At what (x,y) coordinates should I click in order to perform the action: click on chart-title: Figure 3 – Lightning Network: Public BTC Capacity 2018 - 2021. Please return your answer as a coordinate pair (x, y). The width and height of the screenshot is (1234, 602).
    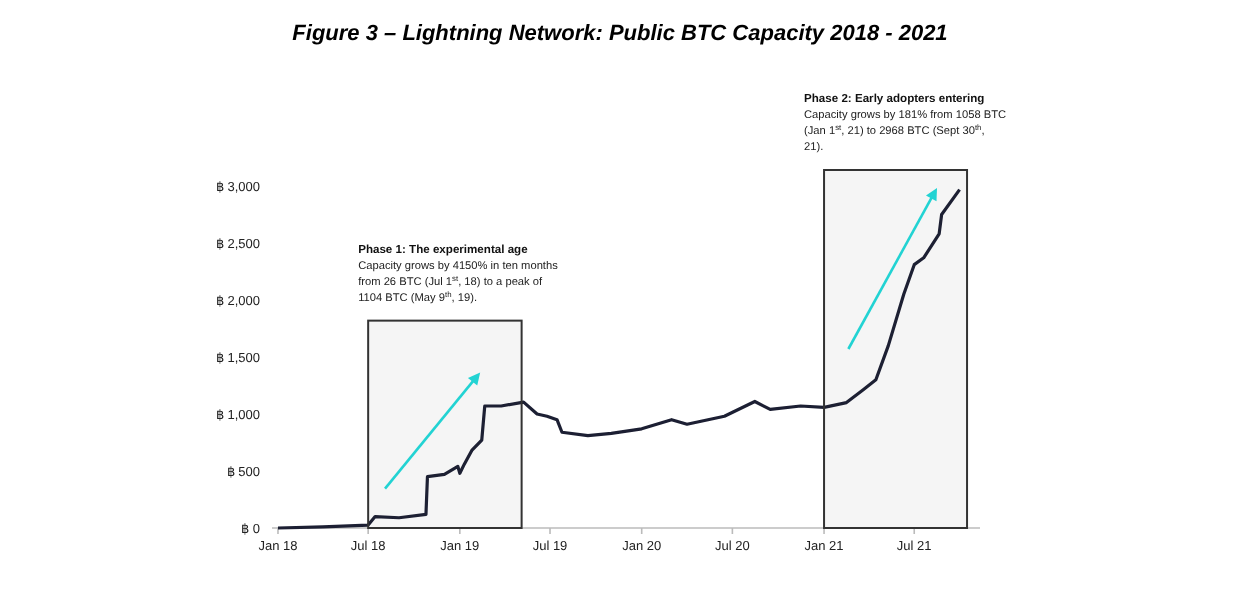
    Looking at the image, I should click on (620, 34).